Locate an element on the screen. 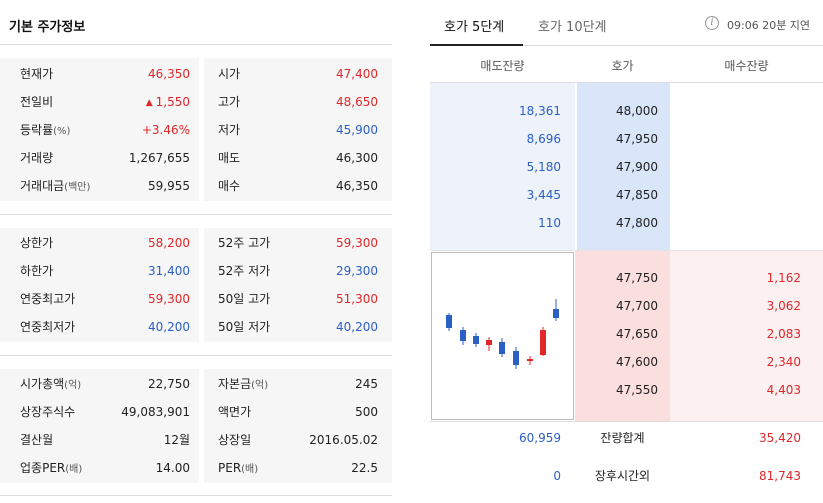 The height and width of the screenshot is (503, 823). bid-price: 47,550 is located at coordinates (637, 390).